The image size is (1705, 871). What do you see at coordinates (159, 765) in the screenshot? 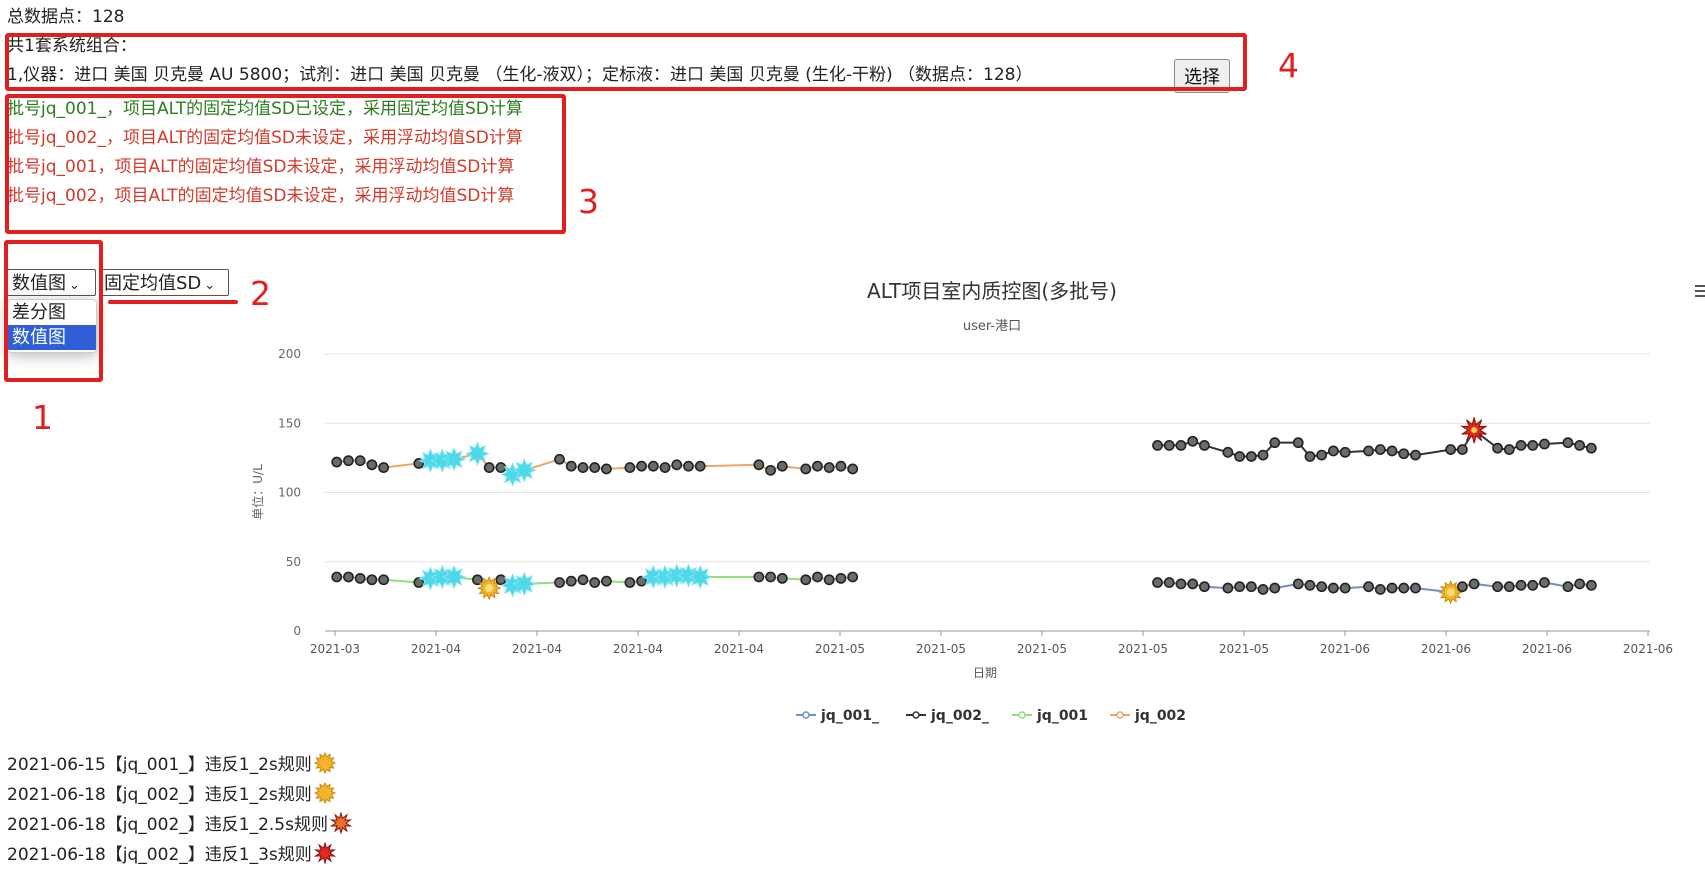
I see `violation-text: 2021-06-15【jq_001_】违反1_2s规则` at bounding box center [159, 765].